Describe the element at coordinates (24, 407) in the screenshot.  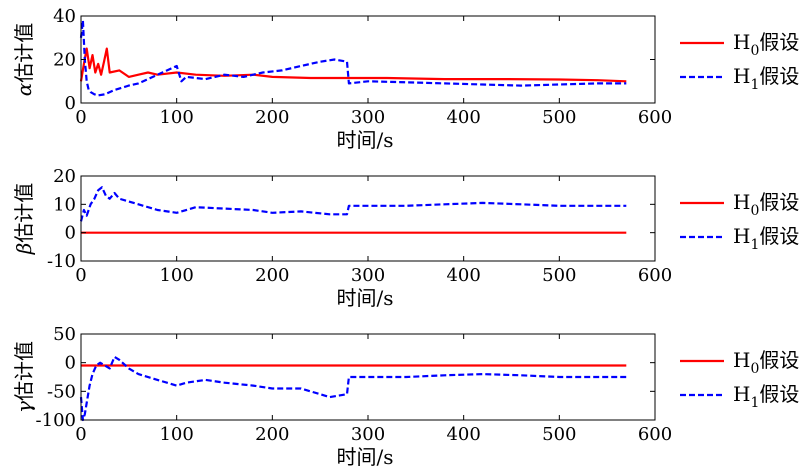
I see `y-axis-symbol: γ` at that location.